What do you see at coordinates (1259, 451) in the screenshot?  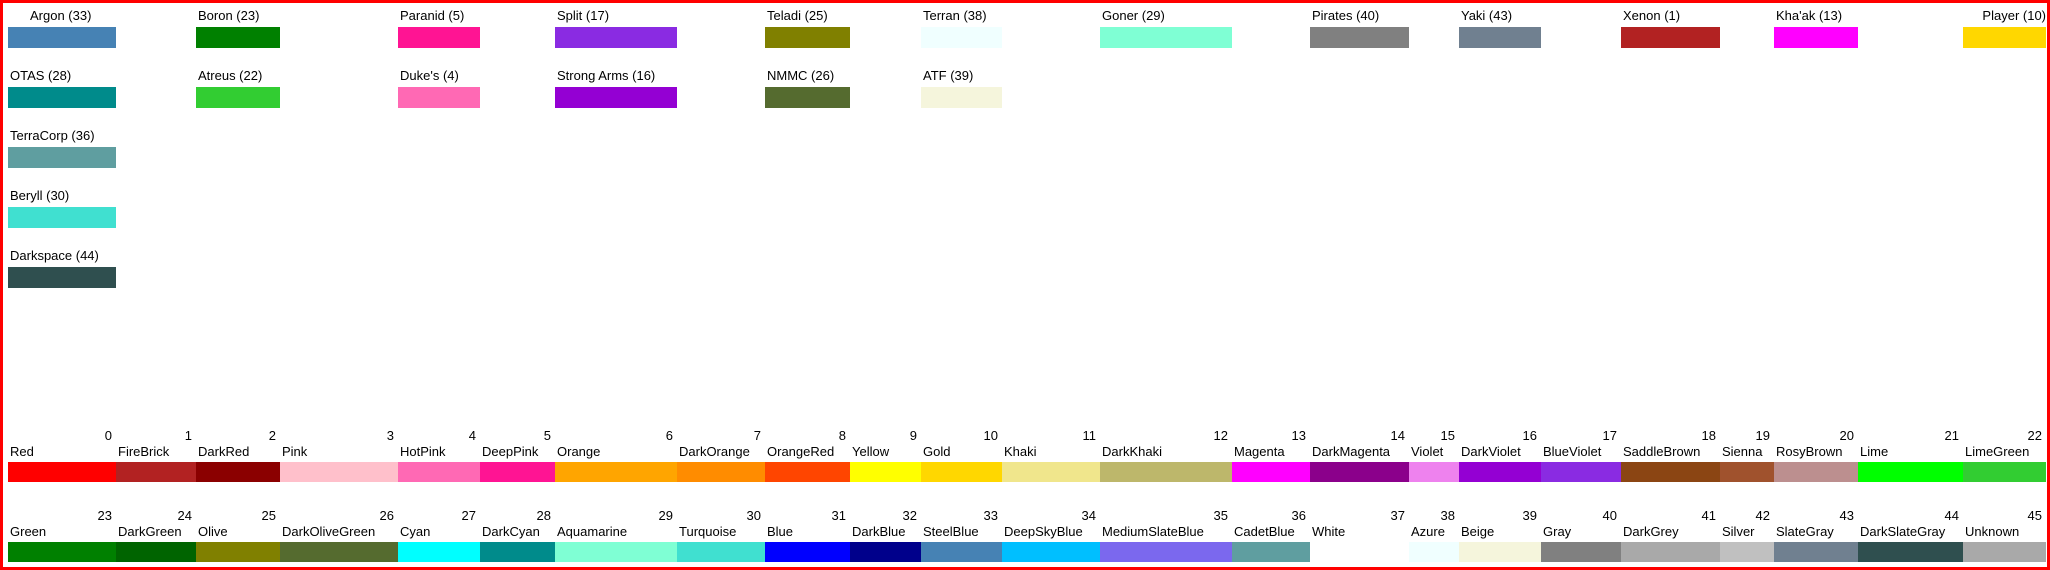 I see `color-name: Magenta` at bounding box center [1259, 451].